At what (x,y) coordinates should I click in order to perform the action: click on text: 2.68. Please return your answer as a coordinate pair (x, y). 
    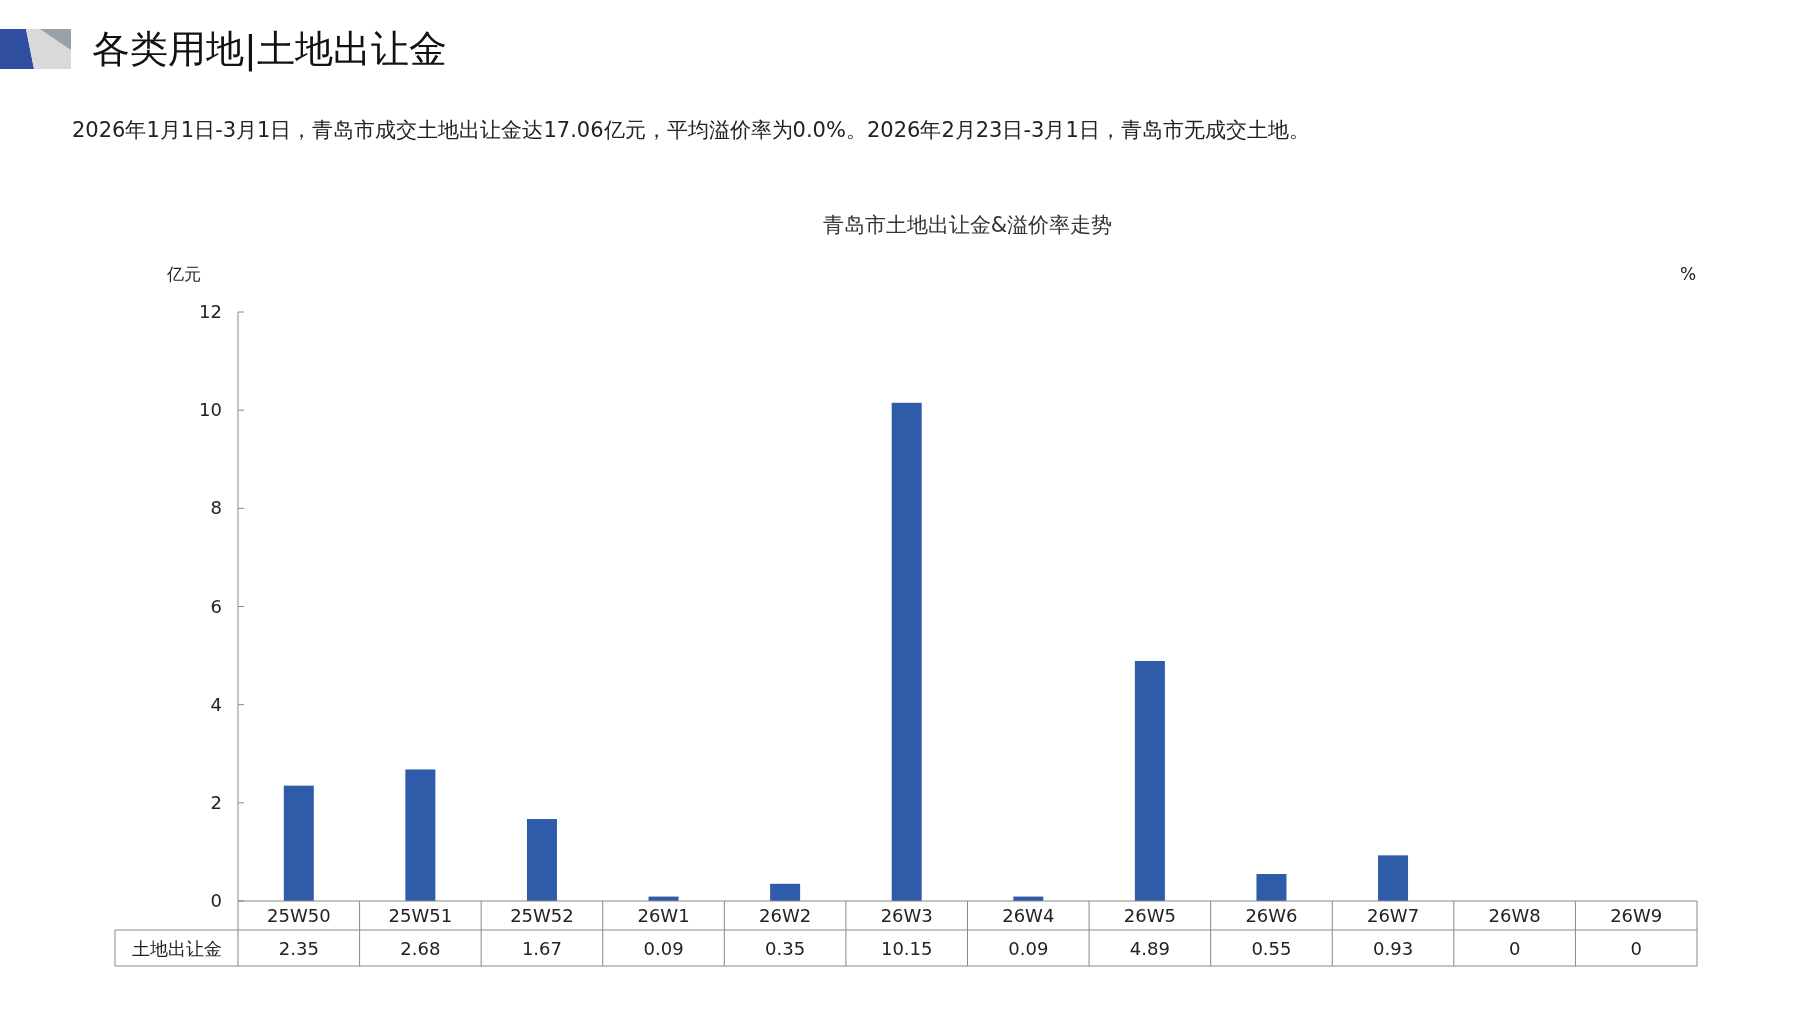
    Looking at the image, I should click on (420, 948).